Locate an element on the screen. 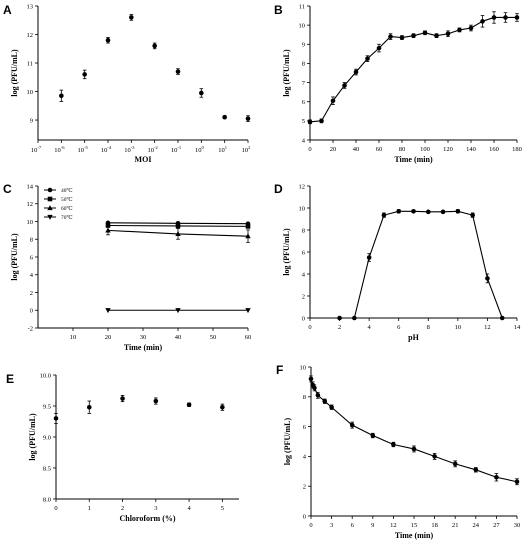 This screenshot has height=550, width=522. panel-d: D 0 2 4 6 8 10 12 0 2 4 6 8 10 12 14 pH log (PFU/mL) is located at coordinates (397, 262).